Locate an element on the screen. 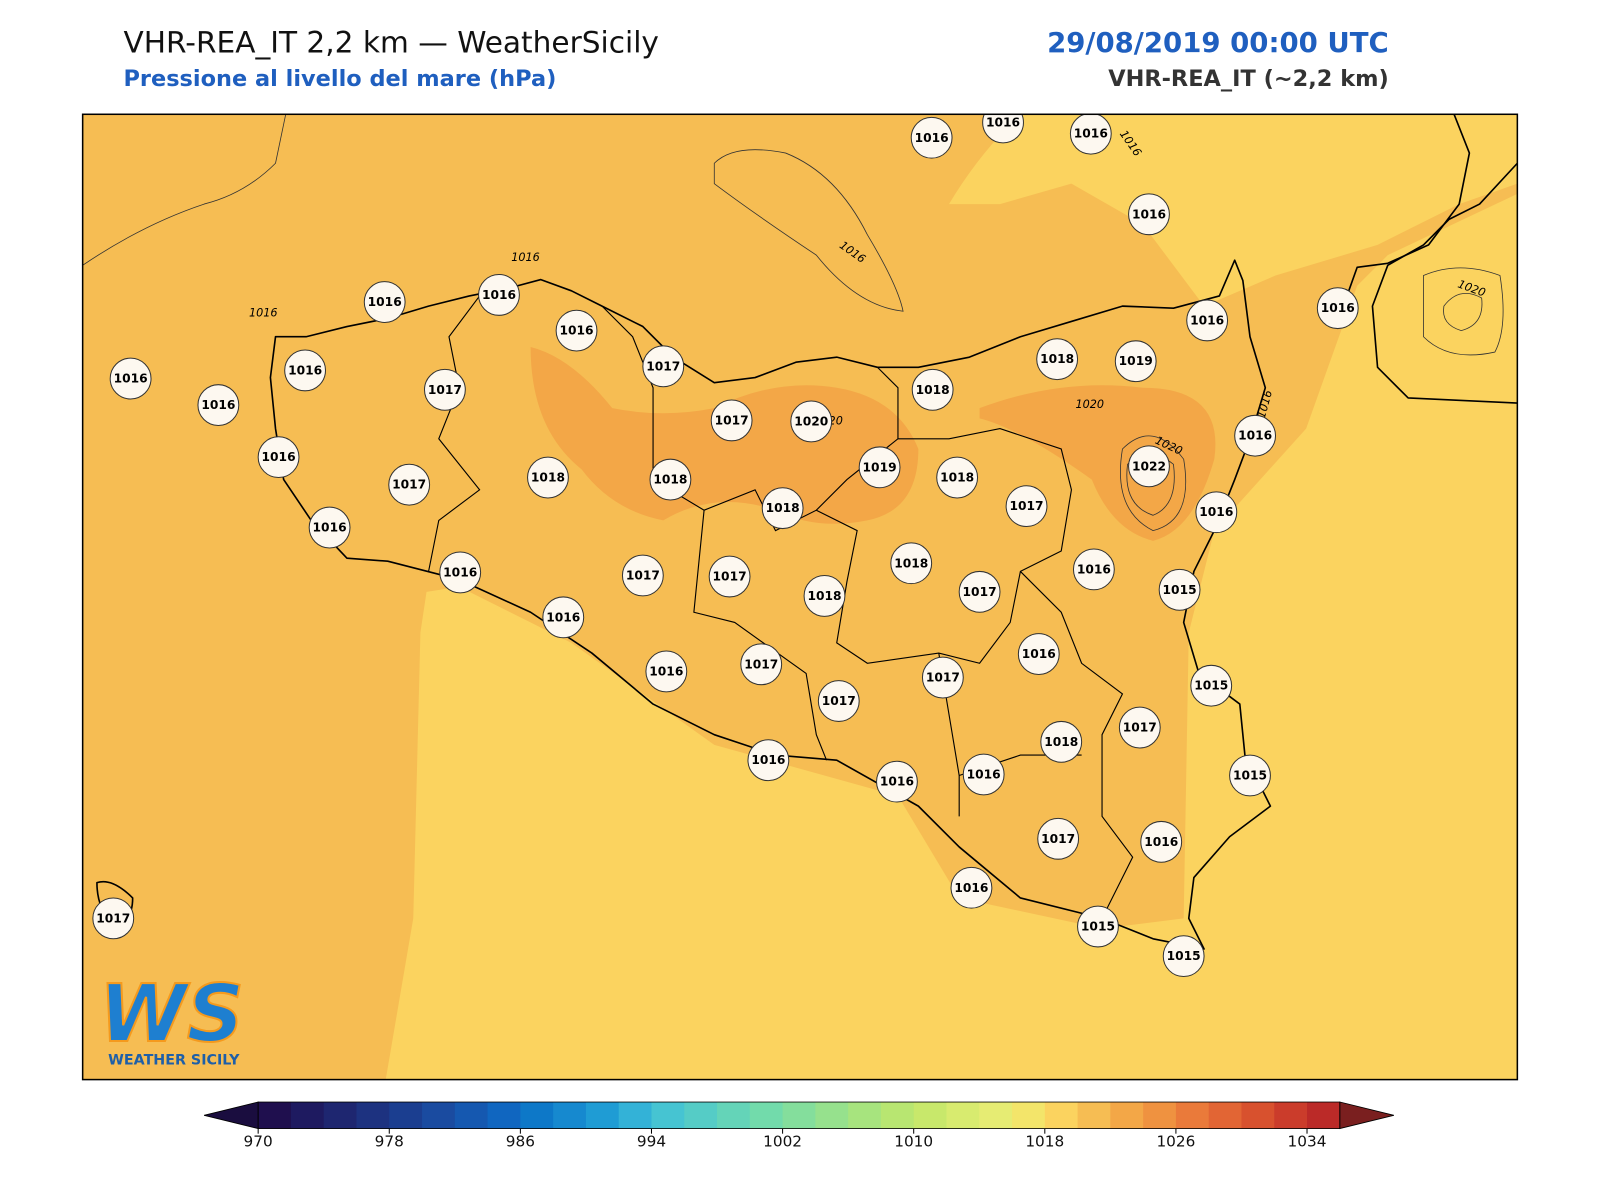 The height and width of the screenshot is (1200, 1600). colorbar-tick-label: 1002 is located at coordinates (782, 1141).